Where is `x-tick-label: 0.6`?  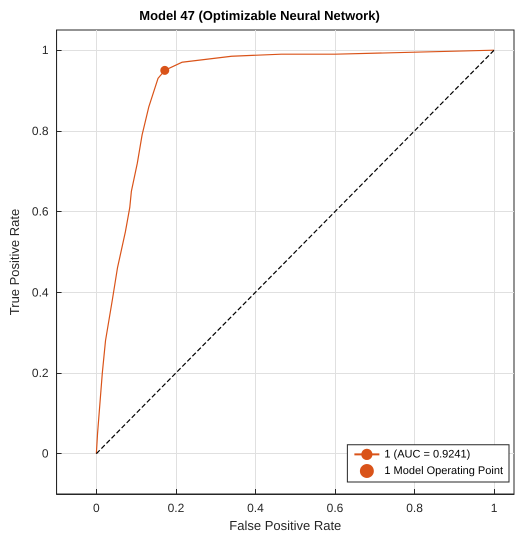
x-tick-label: 0.6 is located at coordinates (335, 508).